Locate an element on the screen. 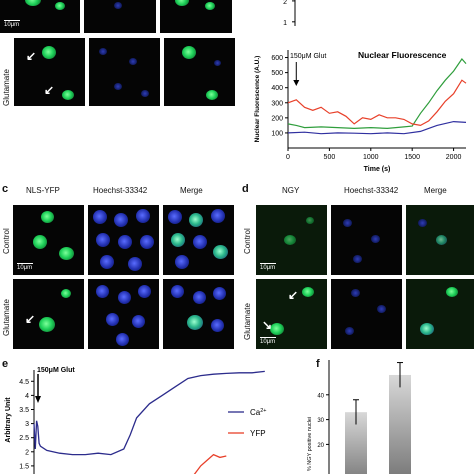 Image resolution: width=474 pixels, height=474 pixels. panel-c-glutamate-merge is located at coordinates (198, 314).